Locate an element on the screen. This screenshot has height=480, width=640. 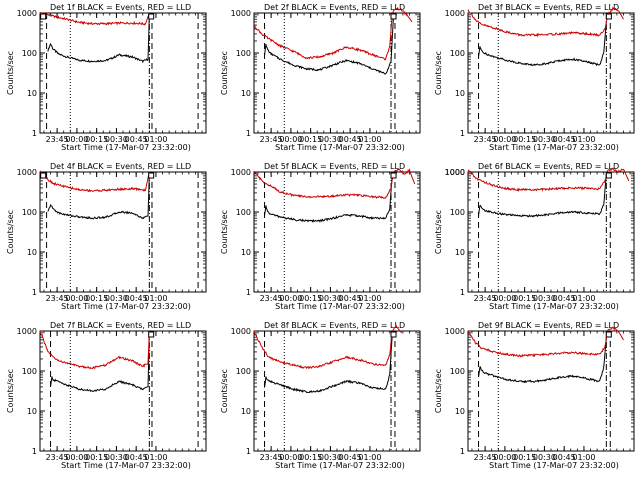
plot-title: Det 5f BLACK = Events, RED = LLD is located at coordinates (334, 166).